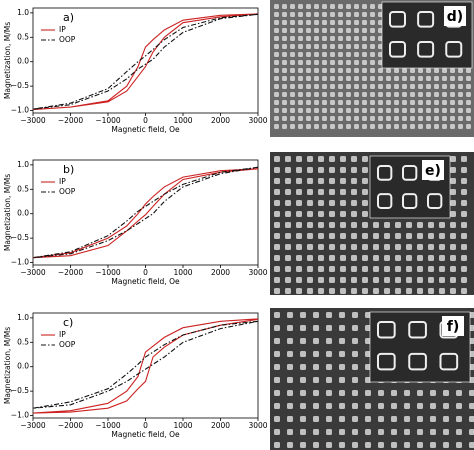  What do you see at coordinates (62, 334) in the screenshot?
I see `legend-label: IP` at bounding box center [62, 334].